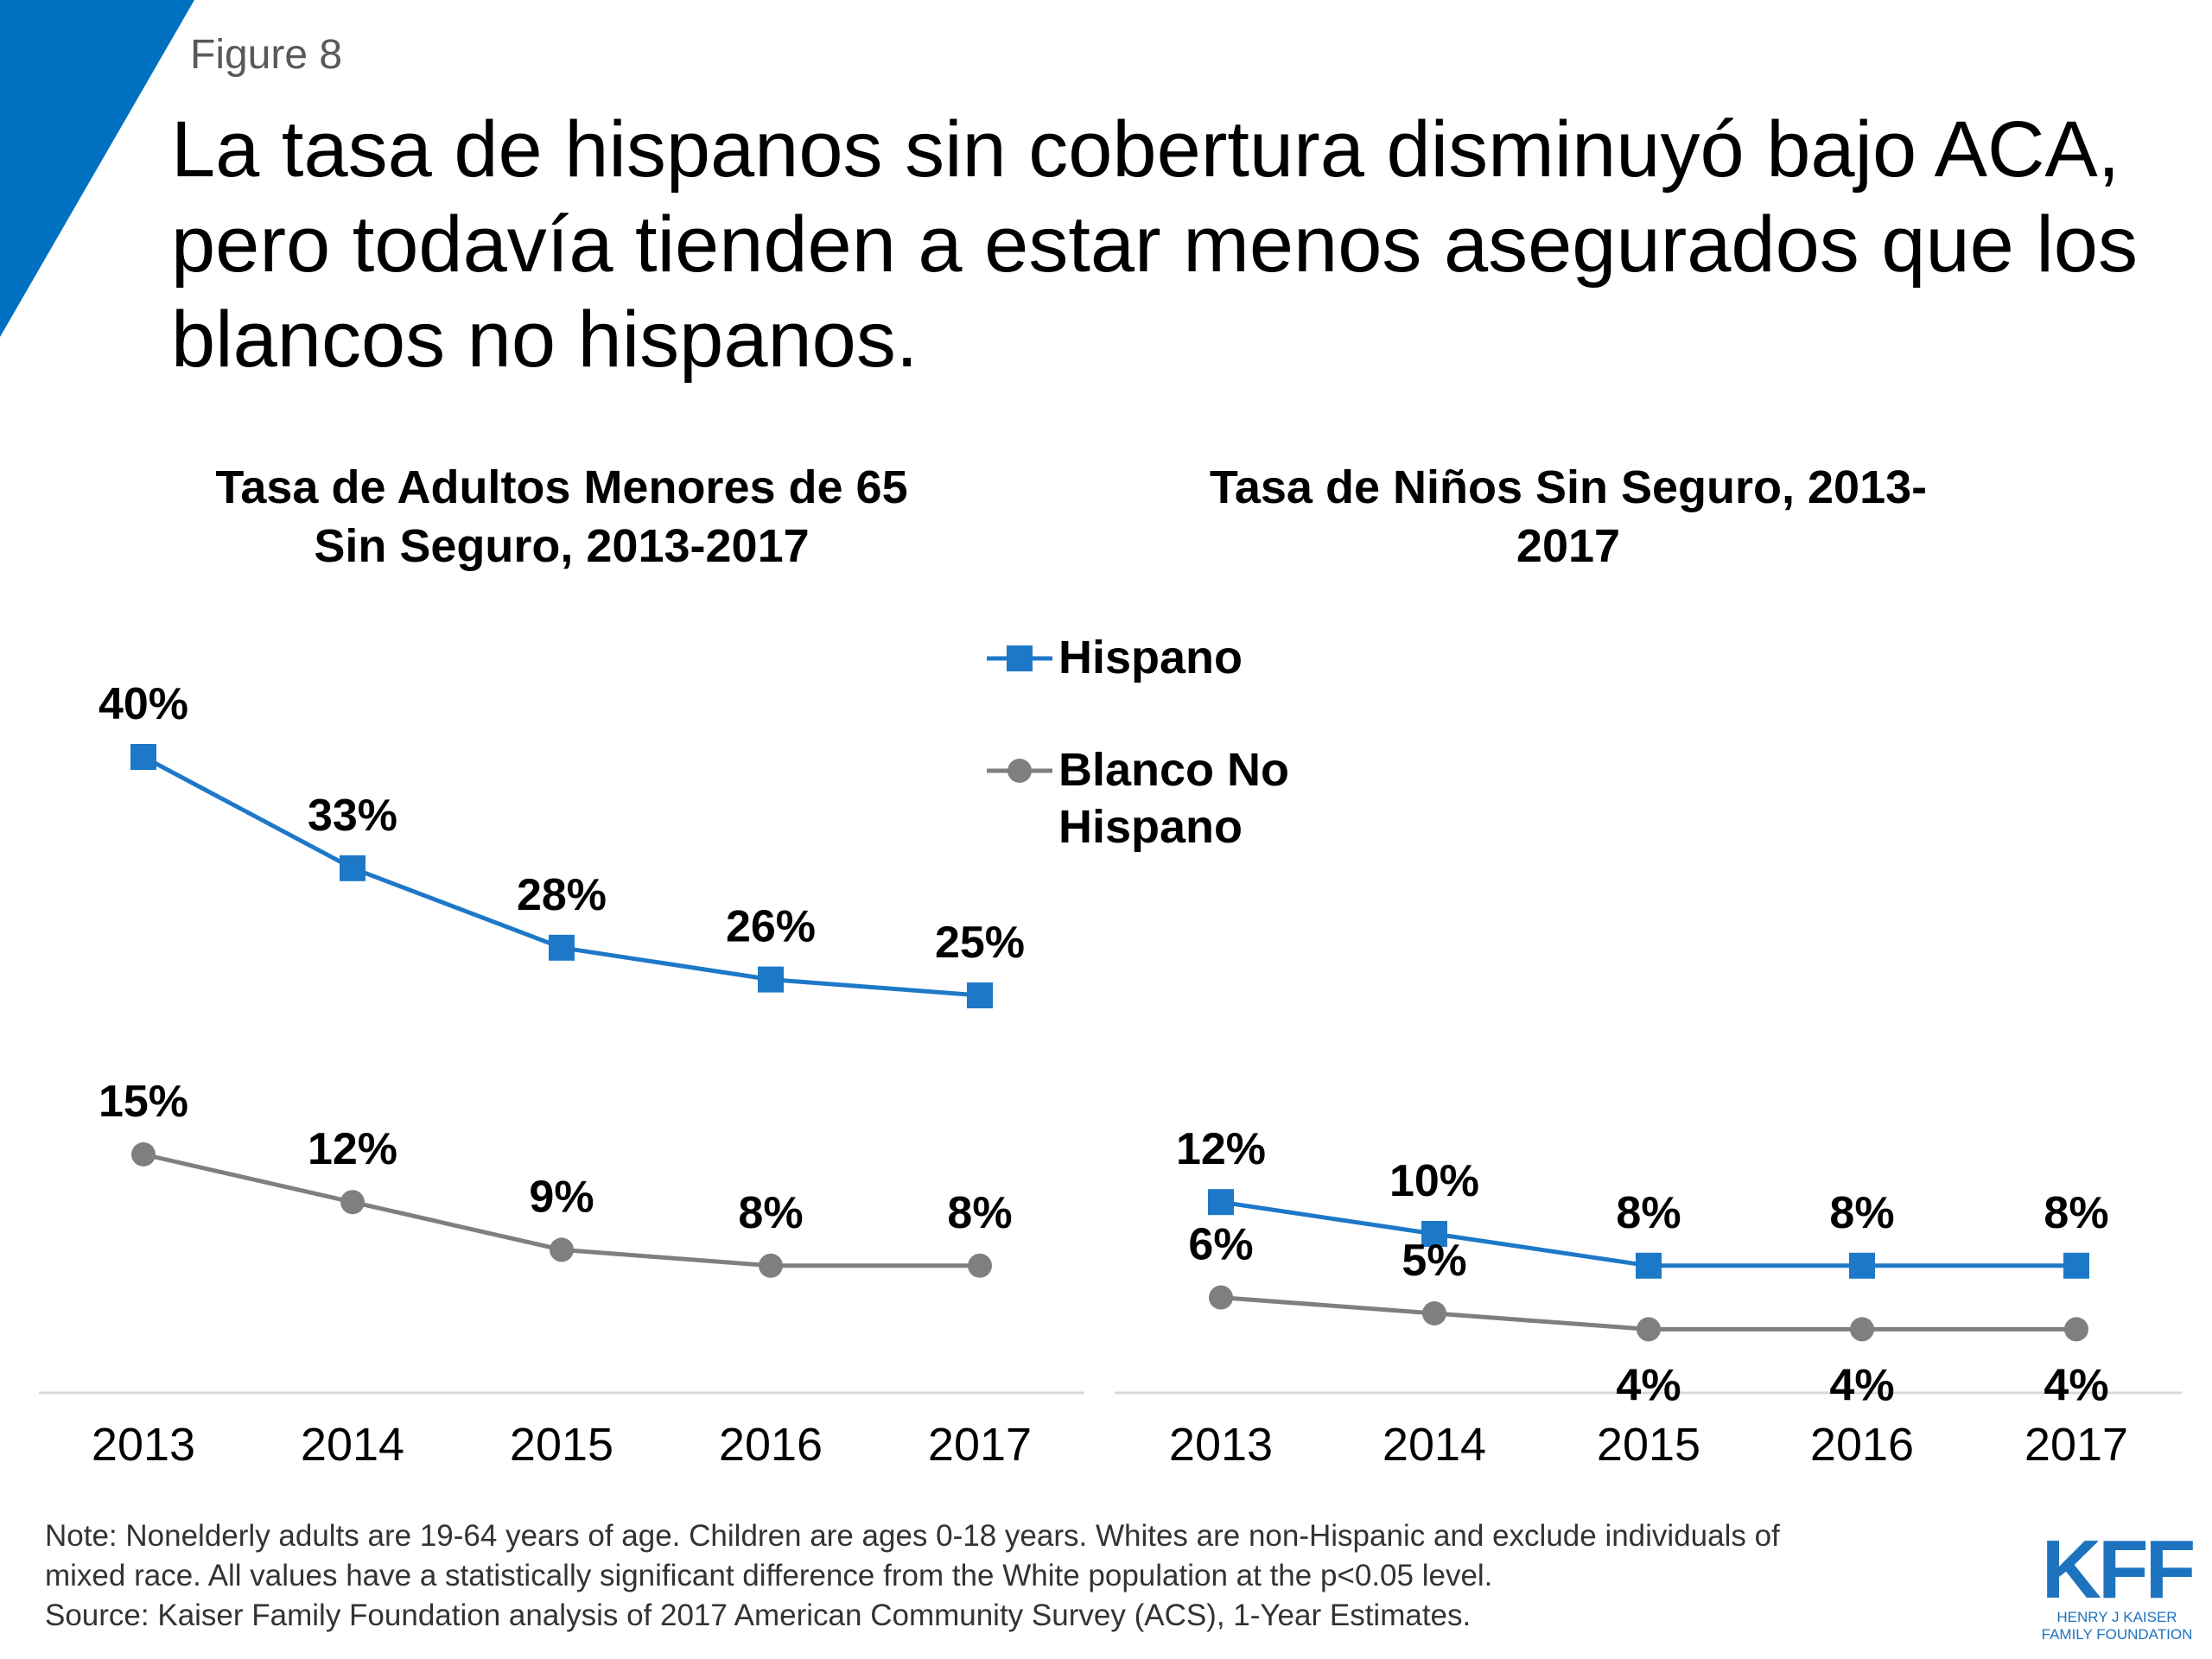  I want to click on logo-wordmark: KFF, so click(2118, 1569).